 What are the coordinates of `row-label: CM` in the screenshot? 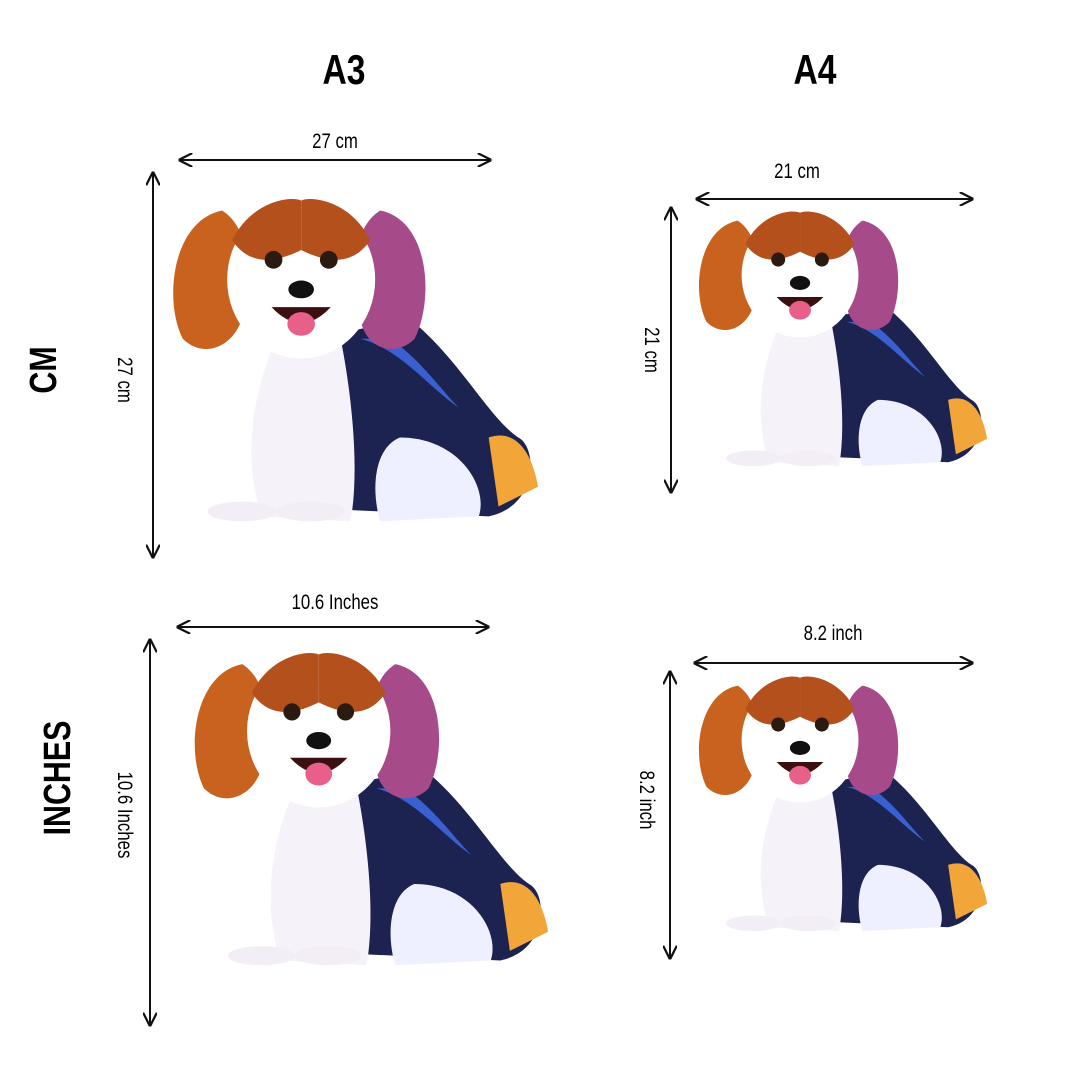 It's located at (44, 369).